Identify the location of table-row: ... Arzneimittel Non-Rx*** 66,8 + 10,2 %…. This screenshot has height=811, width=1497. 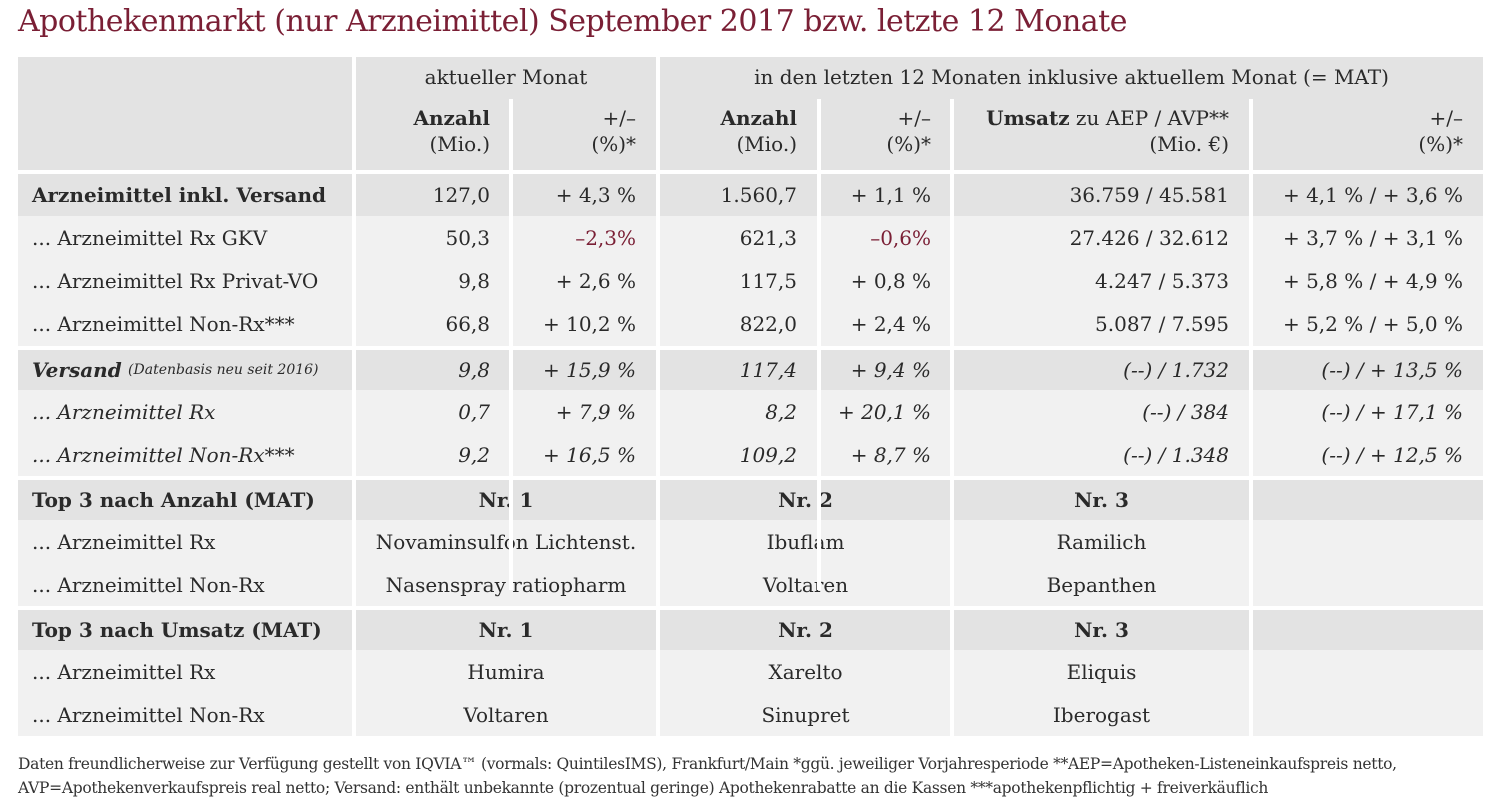
(747, 324).